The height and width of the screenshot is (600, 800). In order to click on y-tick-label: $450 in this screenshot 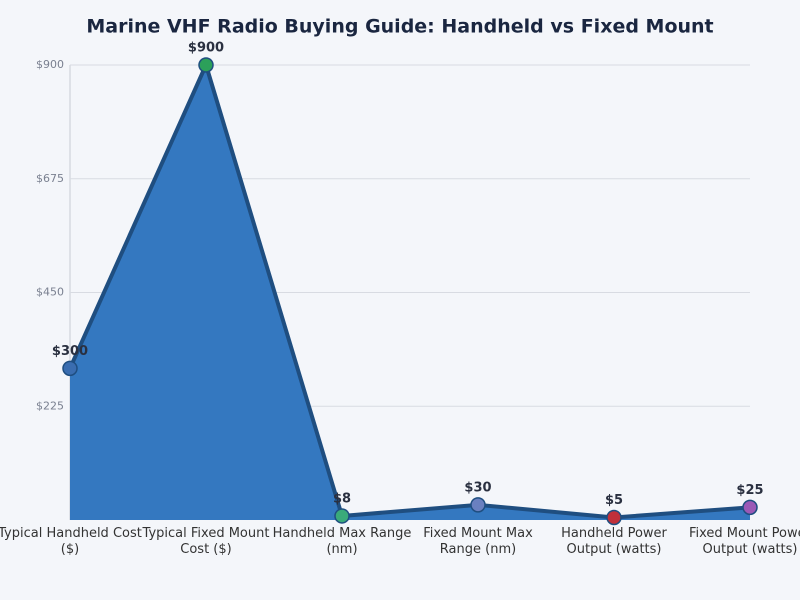, I will do `click(50, 292)`.